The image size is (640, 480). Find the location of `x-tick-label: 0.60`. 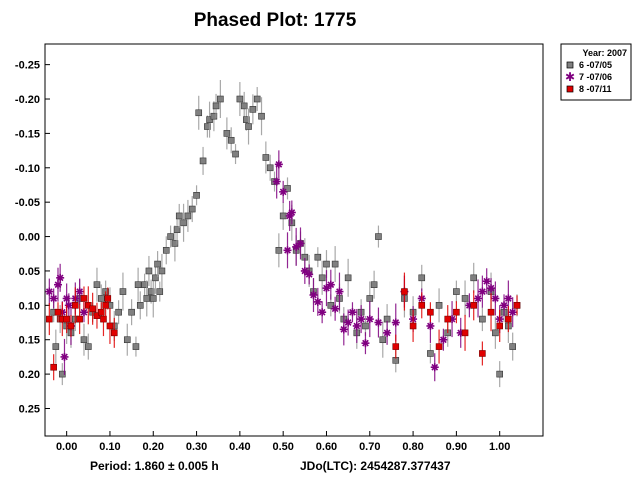

x-tick-label: 0.60 is located at coordinates (326, 447).